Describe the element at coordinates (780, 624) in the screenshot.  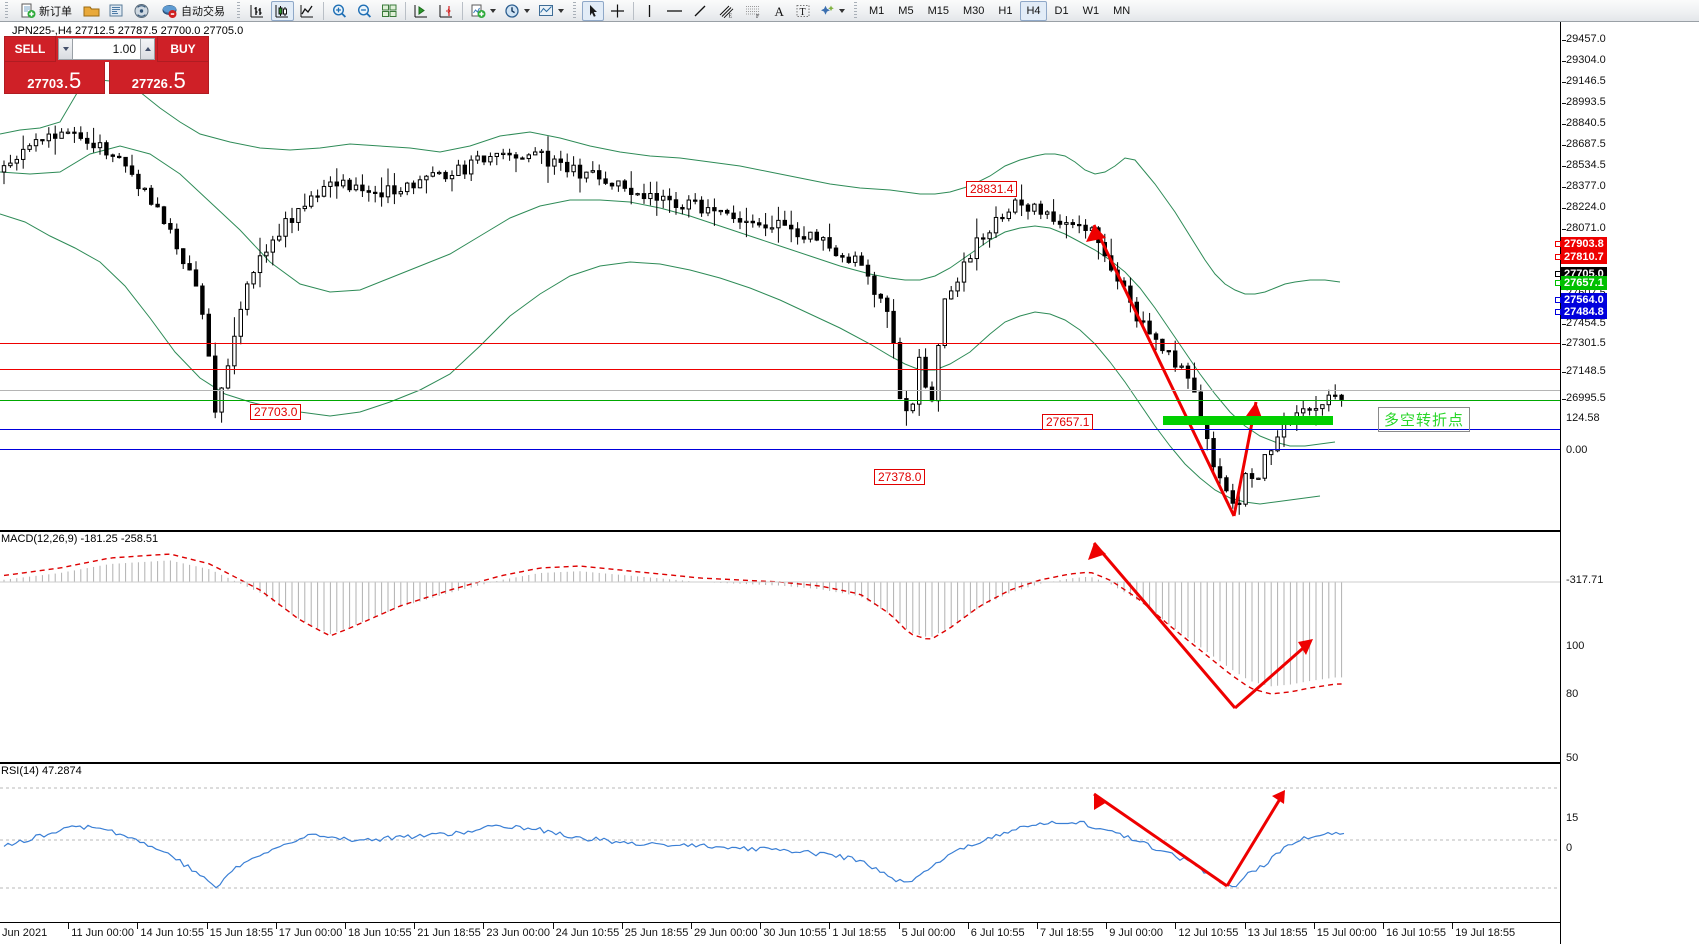
I see `macd-series` at that location.